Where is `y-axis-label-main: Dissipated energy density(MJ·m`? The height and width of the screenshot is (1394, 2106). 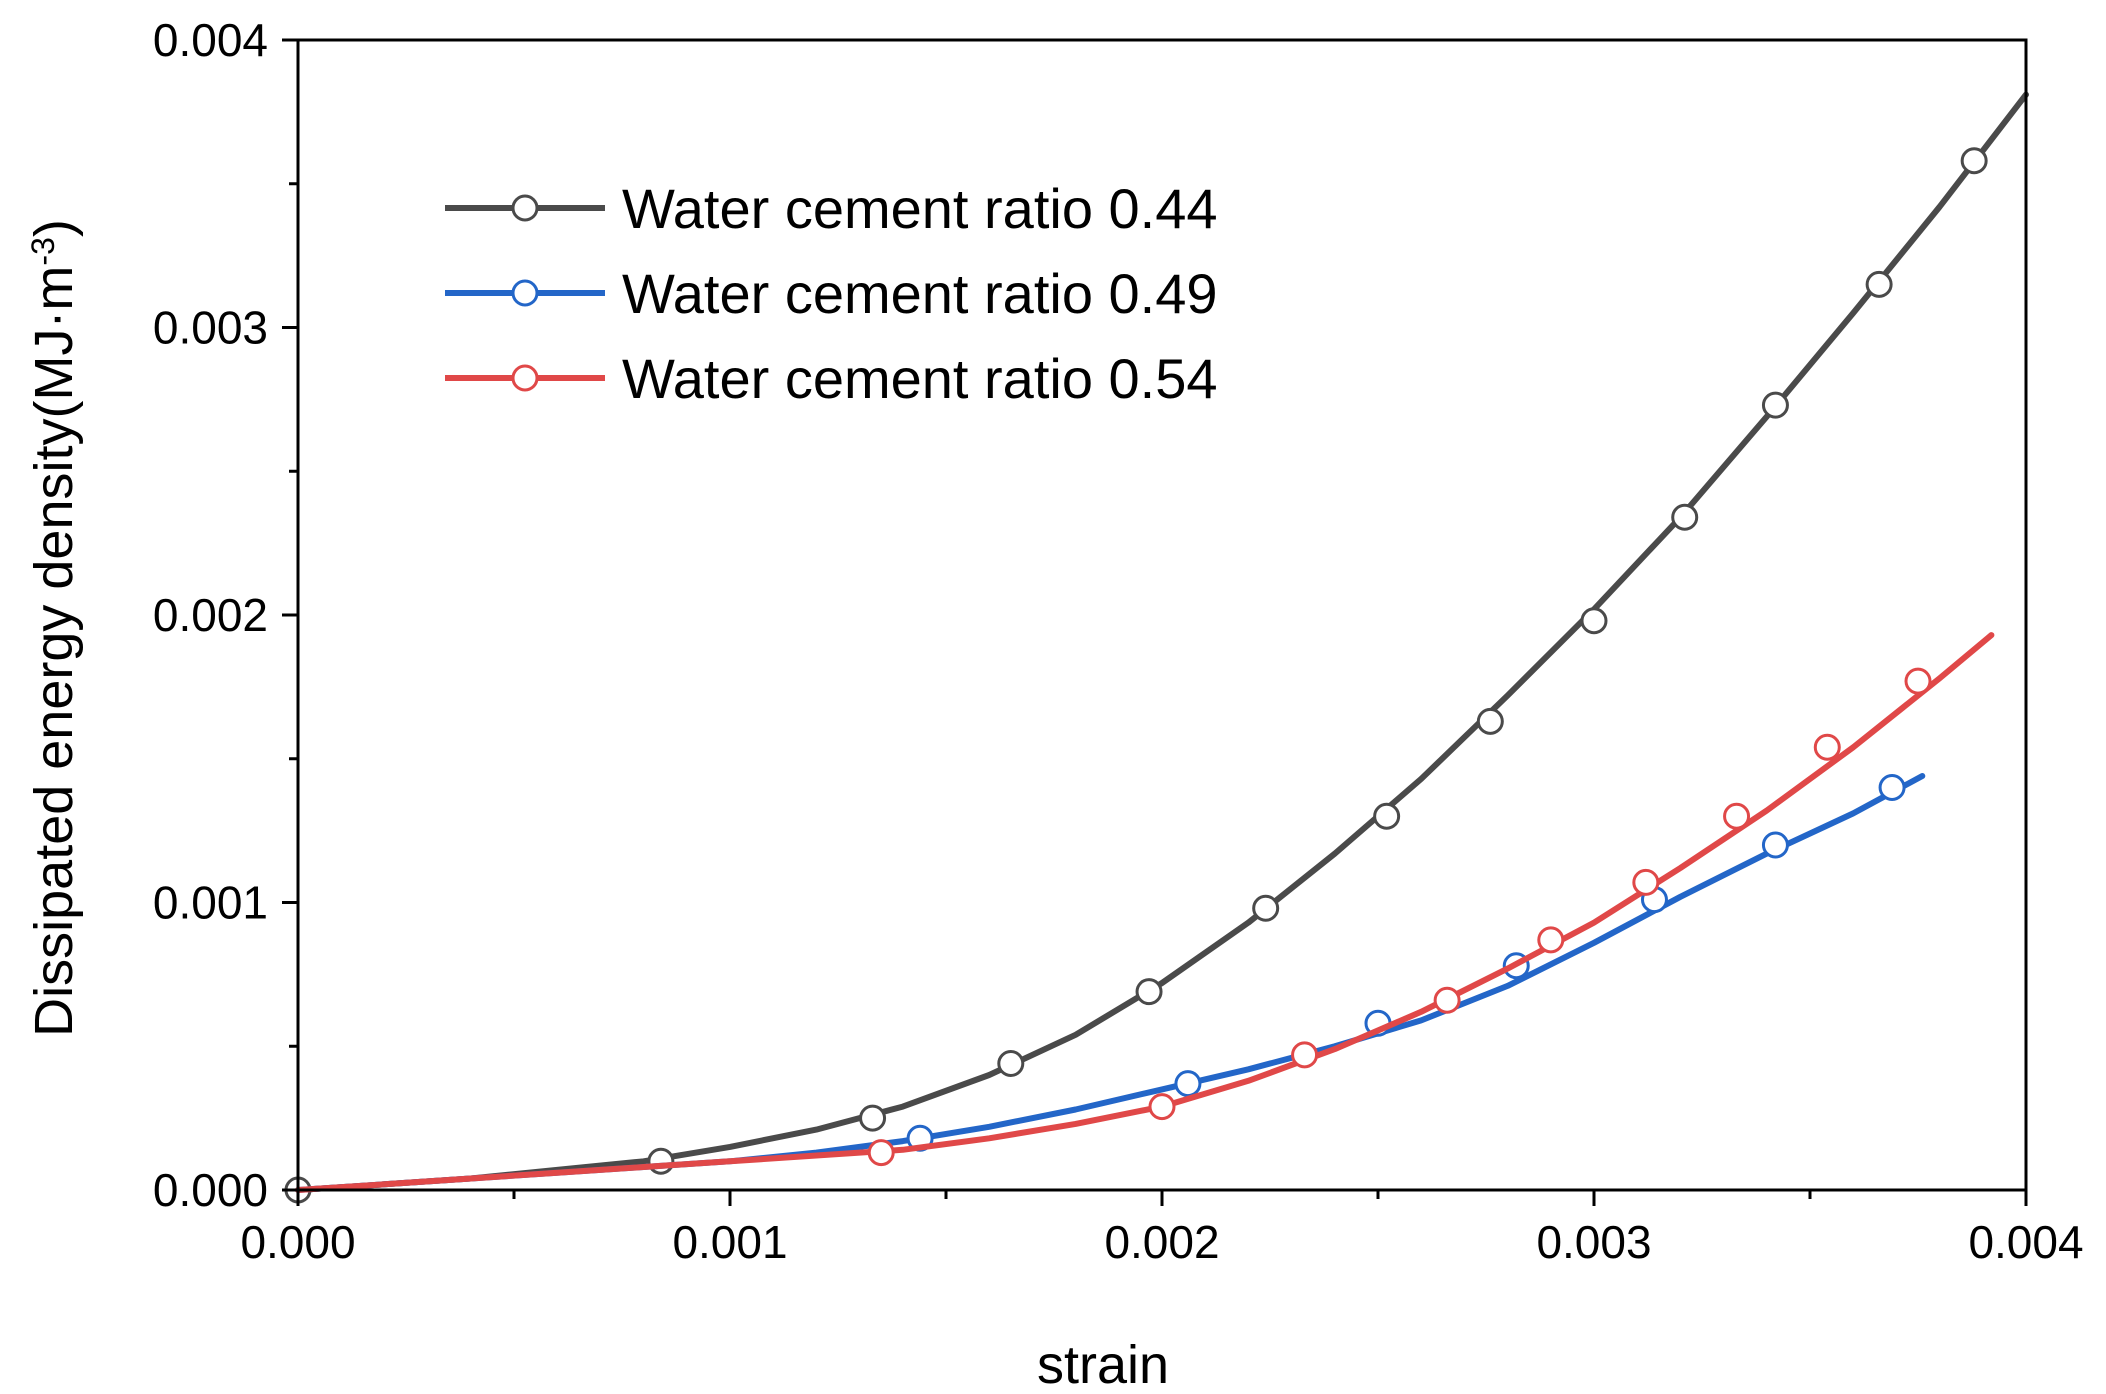
y-axis-label-main: Dissipated energy density(MJ·m is located at coordinates (54, 651).